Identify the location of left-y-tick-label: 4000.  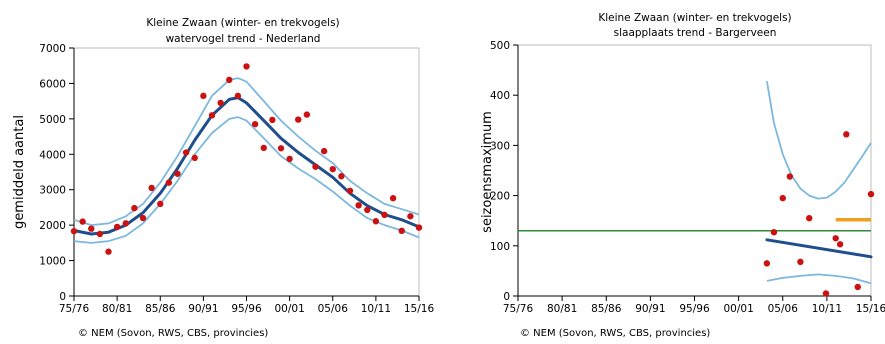
(52, 155).